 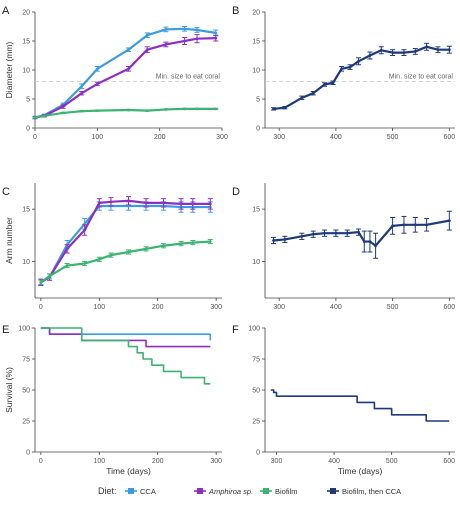 I want to click on y-tick-label: 0, so click(x=28, y=453).